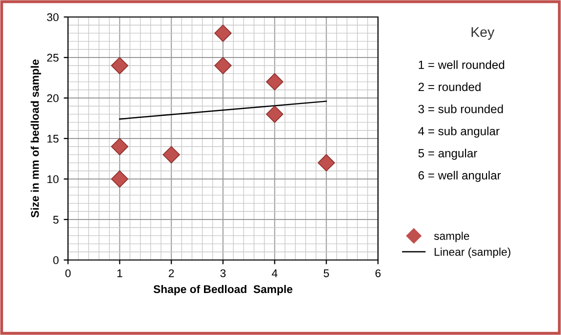 The image size is (561, 335). What do you see at coordinates (119, 273) in the screenshot?
I see `x-tick-label: 1` at bounding box center [119, 273].